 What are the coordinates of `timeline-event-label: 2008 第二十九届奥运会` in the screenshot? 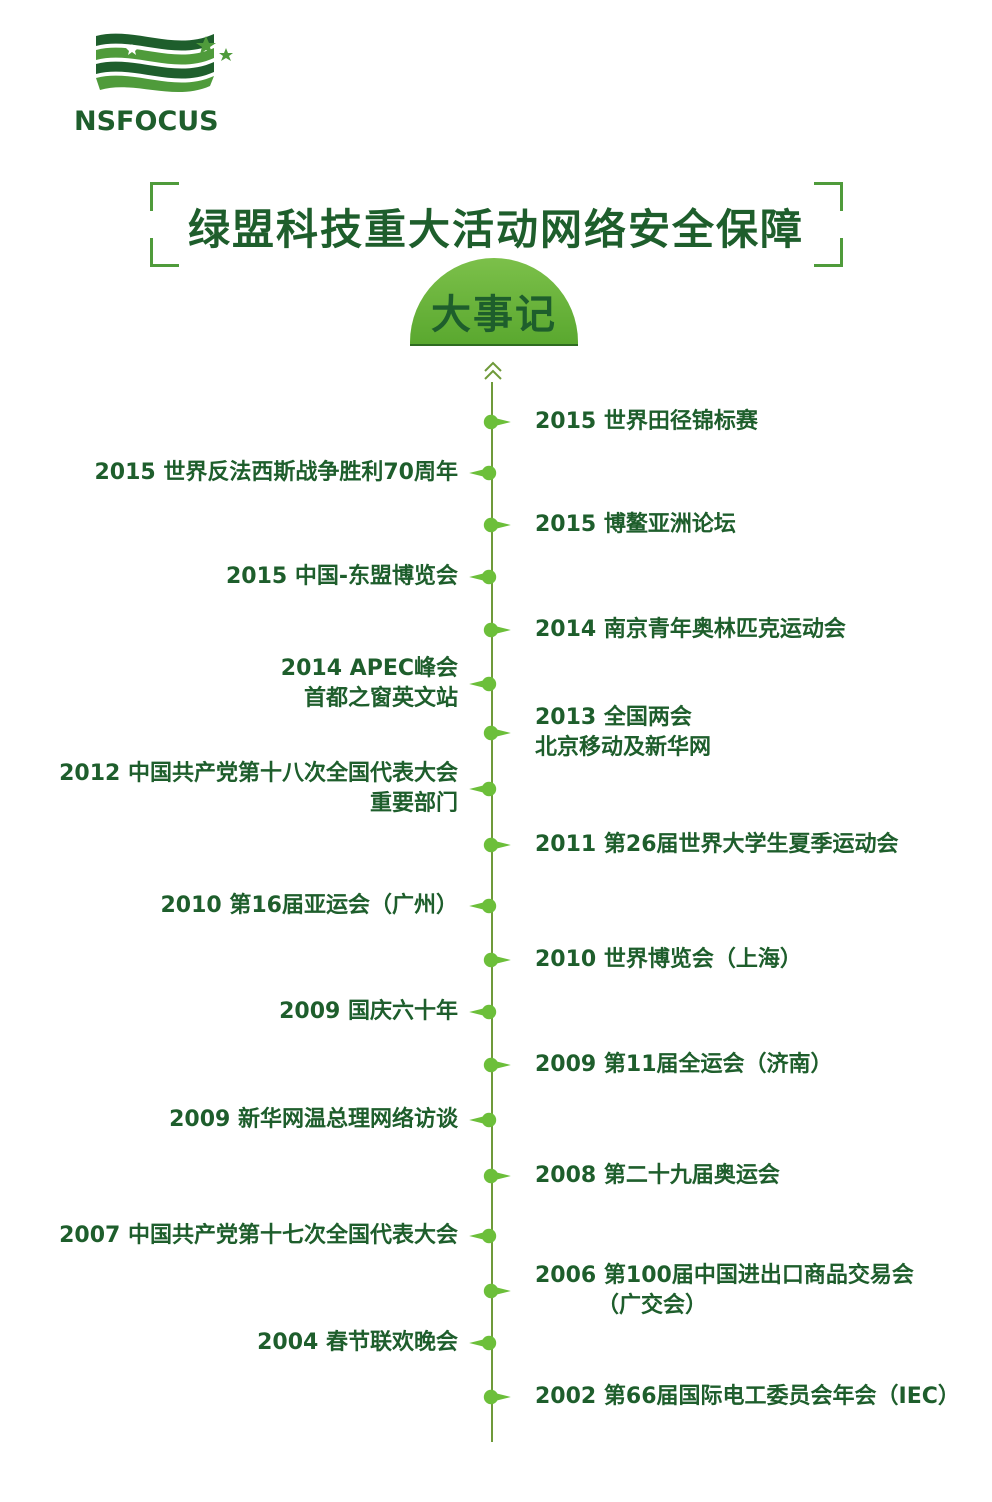 It's located at (657, 1176).